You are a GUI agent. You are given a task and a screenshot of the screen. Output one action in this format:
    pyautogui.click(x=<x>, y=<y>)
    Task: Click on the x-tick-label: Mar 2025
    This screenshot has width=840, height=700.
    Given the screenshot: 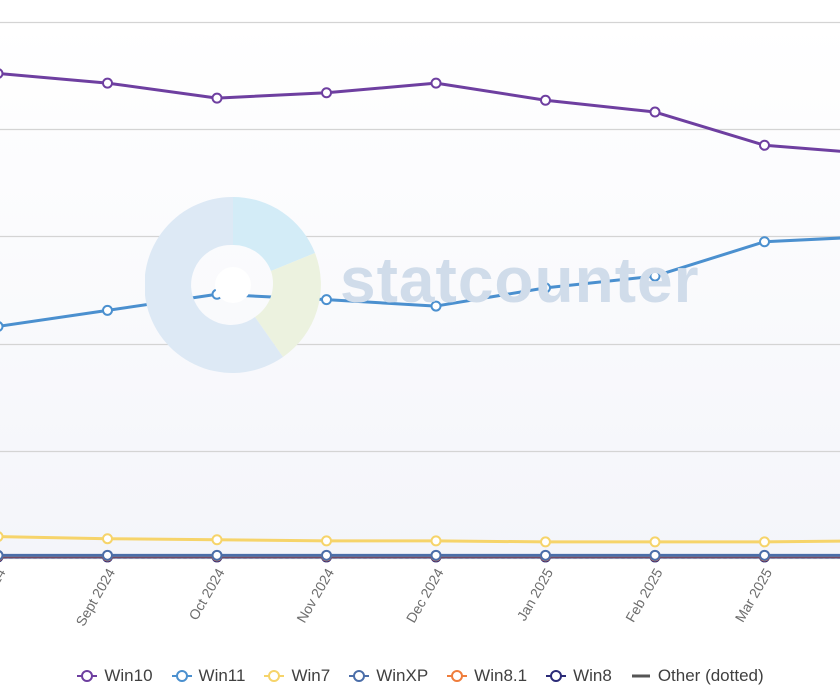 What is the action you would take?
    pyautogui.click(x=754, y=594)
    